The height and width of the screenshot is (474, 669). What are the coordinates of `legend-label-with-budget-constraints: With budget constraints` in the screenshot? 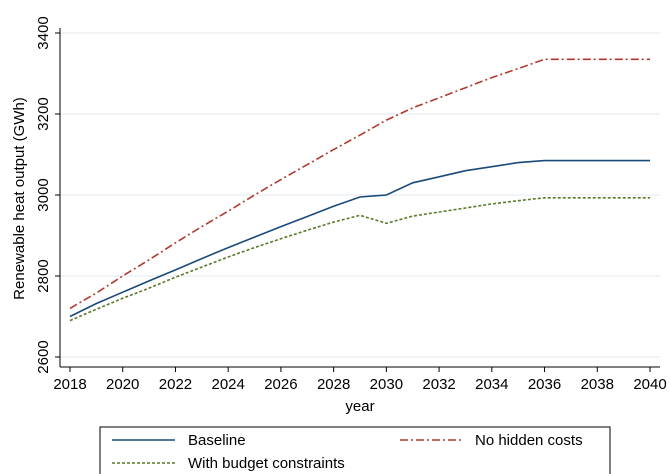 It's located at (266, 463).